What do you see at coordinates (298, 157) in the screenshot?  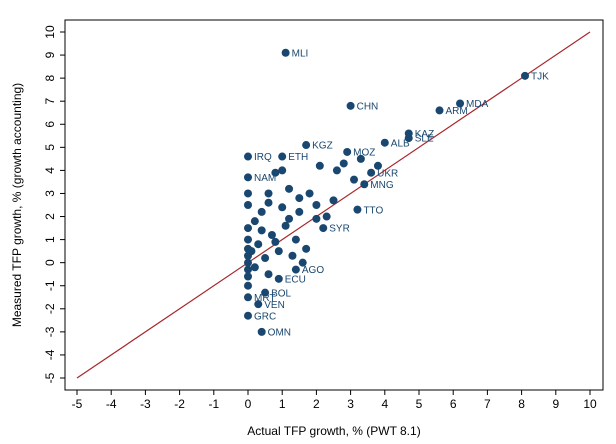 I see `point-label: ETH` at bounding box center [298, 157].